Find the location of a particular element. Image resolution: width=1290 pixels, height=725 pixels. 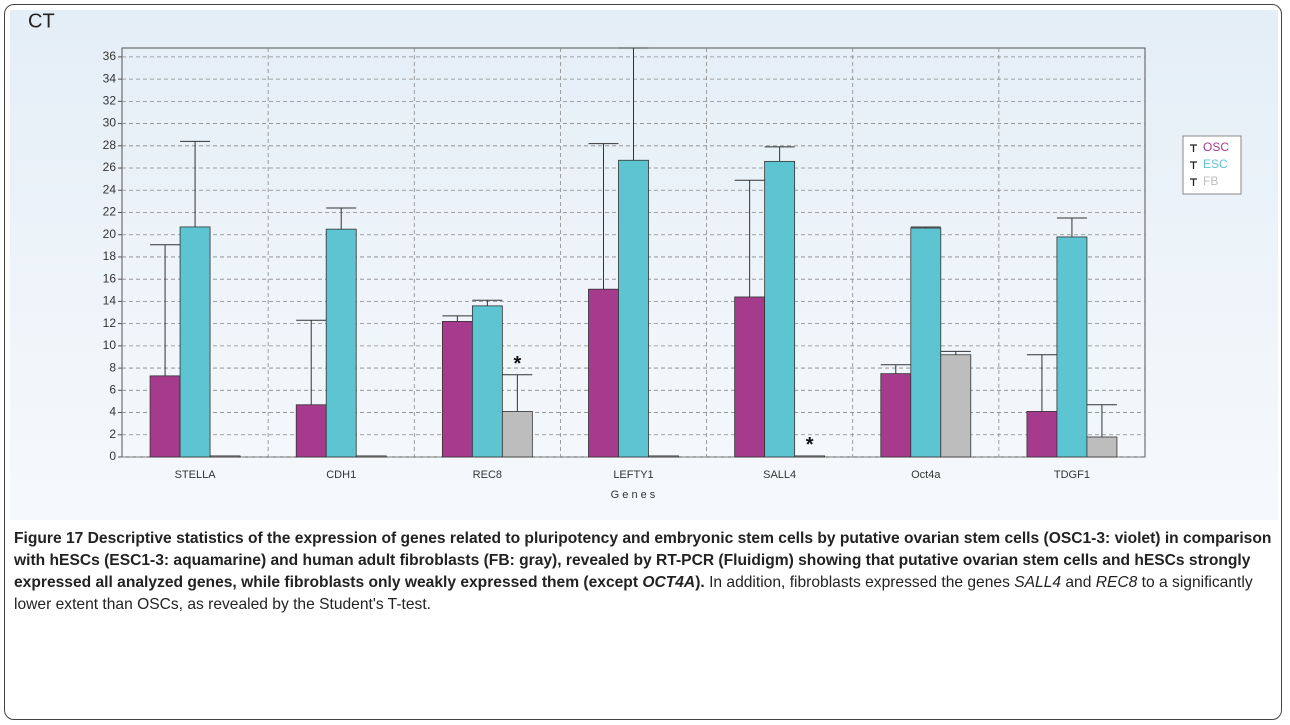

y-tick-label: 24 is located at coordinates (110, 189).